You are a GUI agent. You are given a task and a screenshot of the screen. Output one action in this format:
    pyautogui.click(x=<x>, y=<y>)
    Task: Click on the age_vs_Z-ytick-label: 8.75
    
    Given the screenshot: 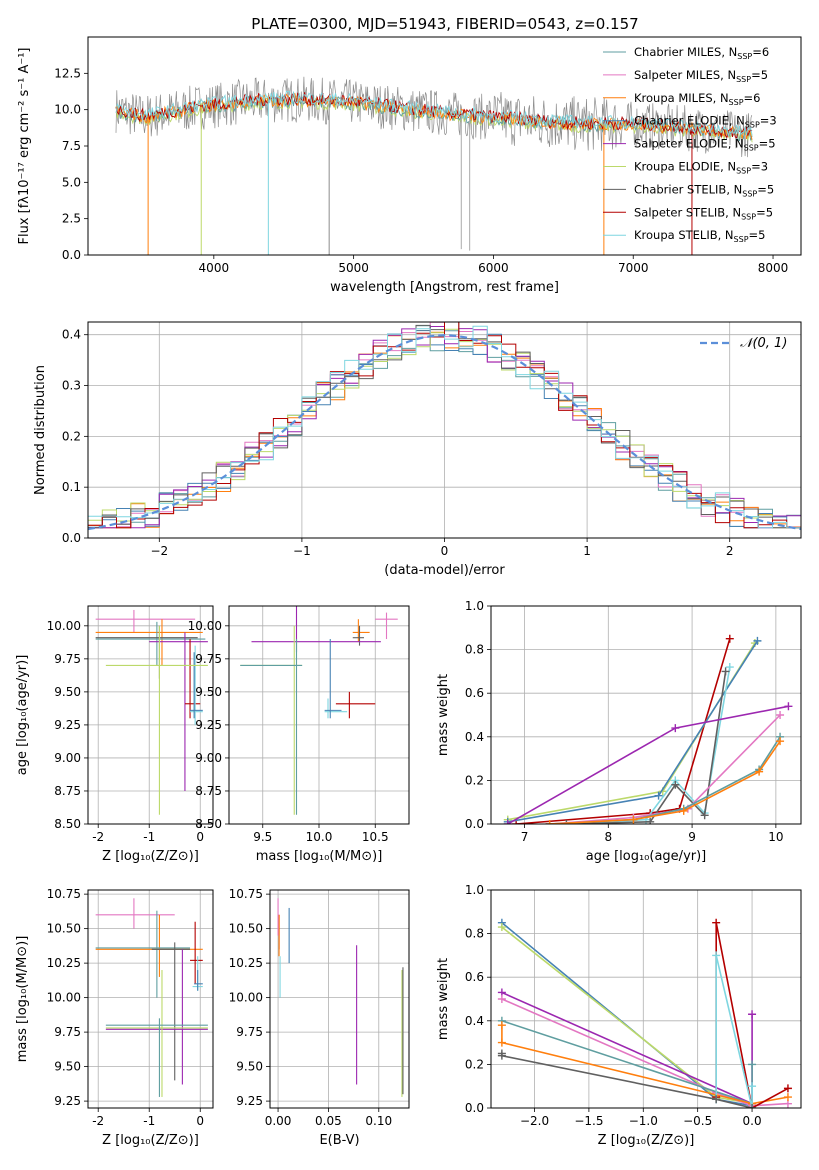 What is the action you would take?
    pyautogui.click(x=67, y=791)
    